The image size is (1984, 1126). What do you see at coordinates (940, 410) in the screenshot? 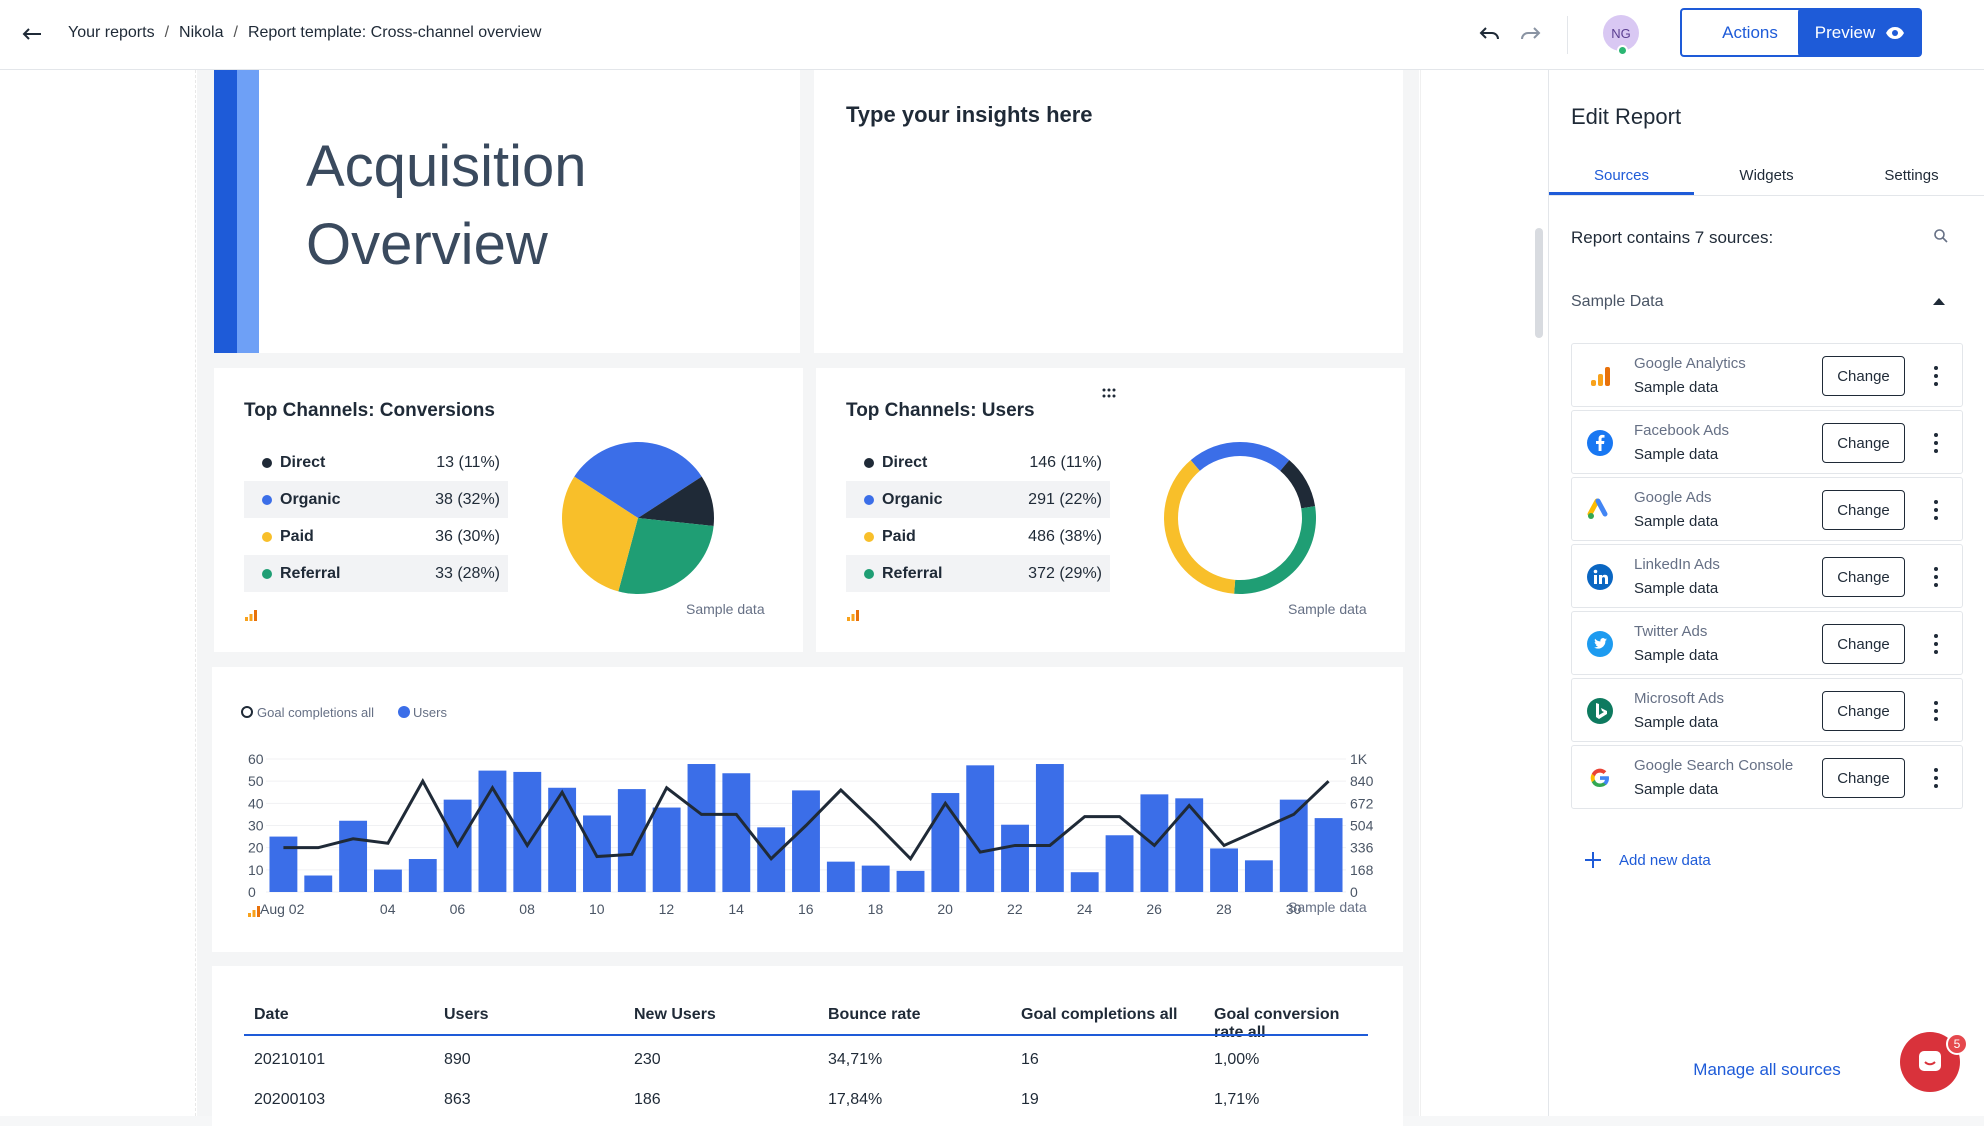
I see `users-title: Top Channels: Users` at bounding box center [940, 410].